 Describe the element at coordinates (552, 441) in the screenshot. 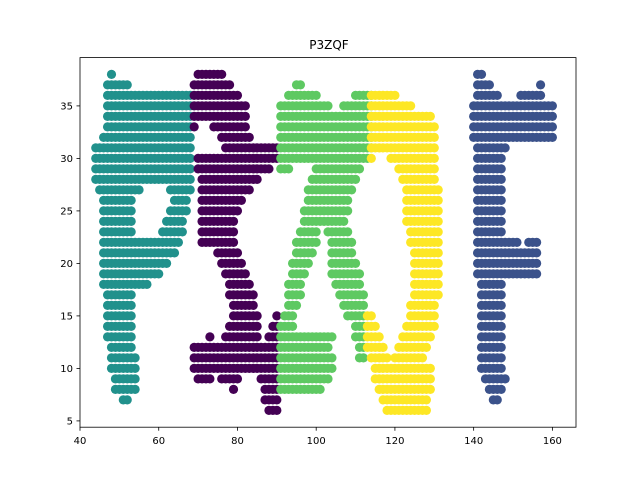

I see `x-tick-label: 160` at that location.